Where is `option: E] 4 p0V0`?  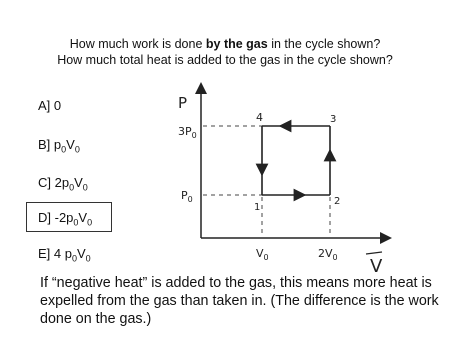 option: E] 4 p0V0 is located at coordinates (64, 255).